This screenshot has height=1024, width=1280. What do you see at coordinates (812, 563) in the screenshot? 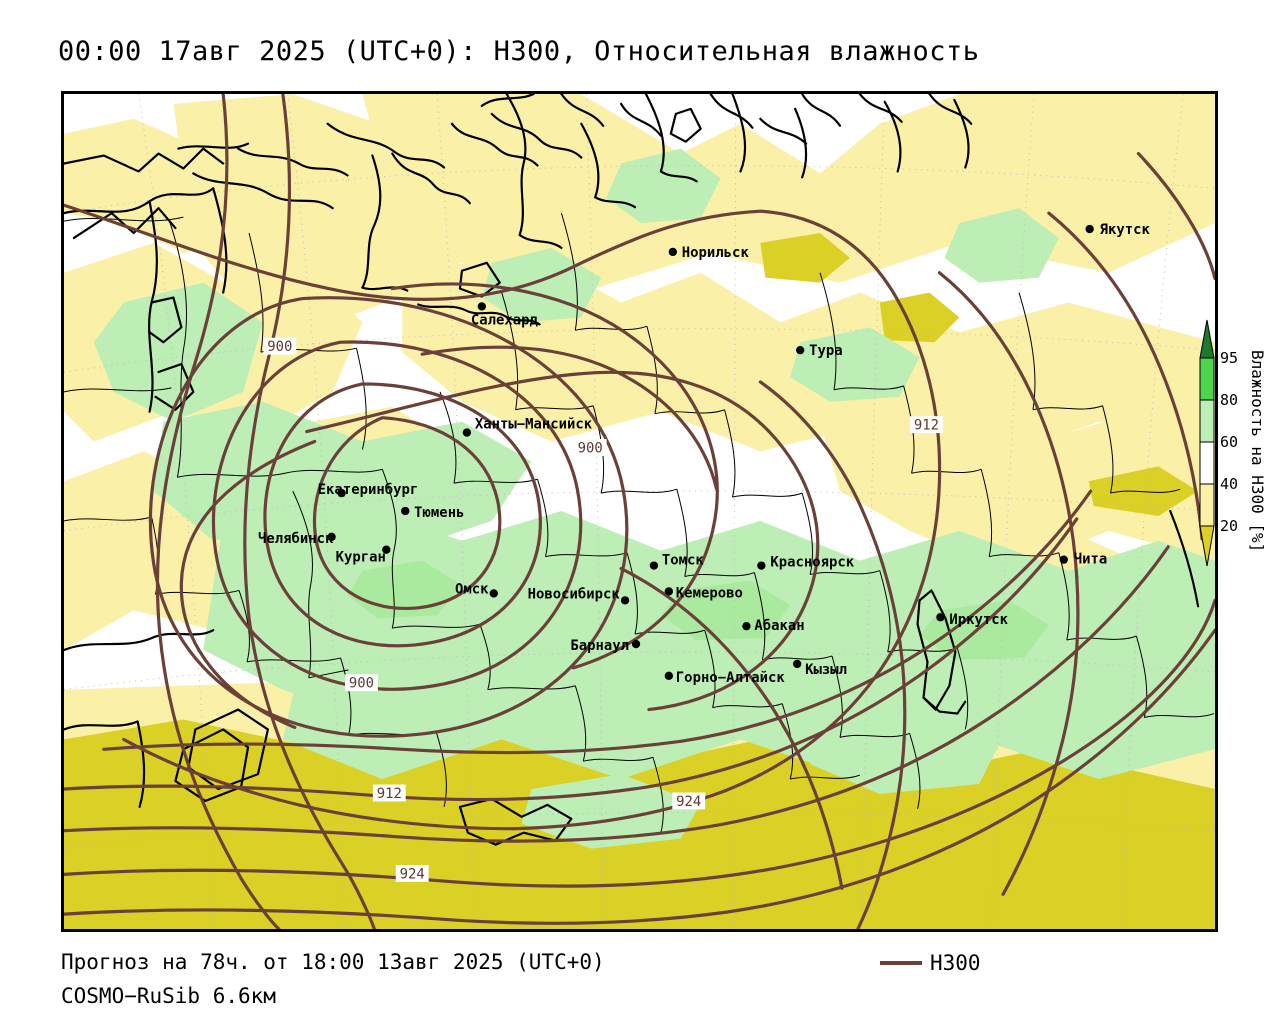
I see `city-label: Красноярск` at bounding box center [812, 563].